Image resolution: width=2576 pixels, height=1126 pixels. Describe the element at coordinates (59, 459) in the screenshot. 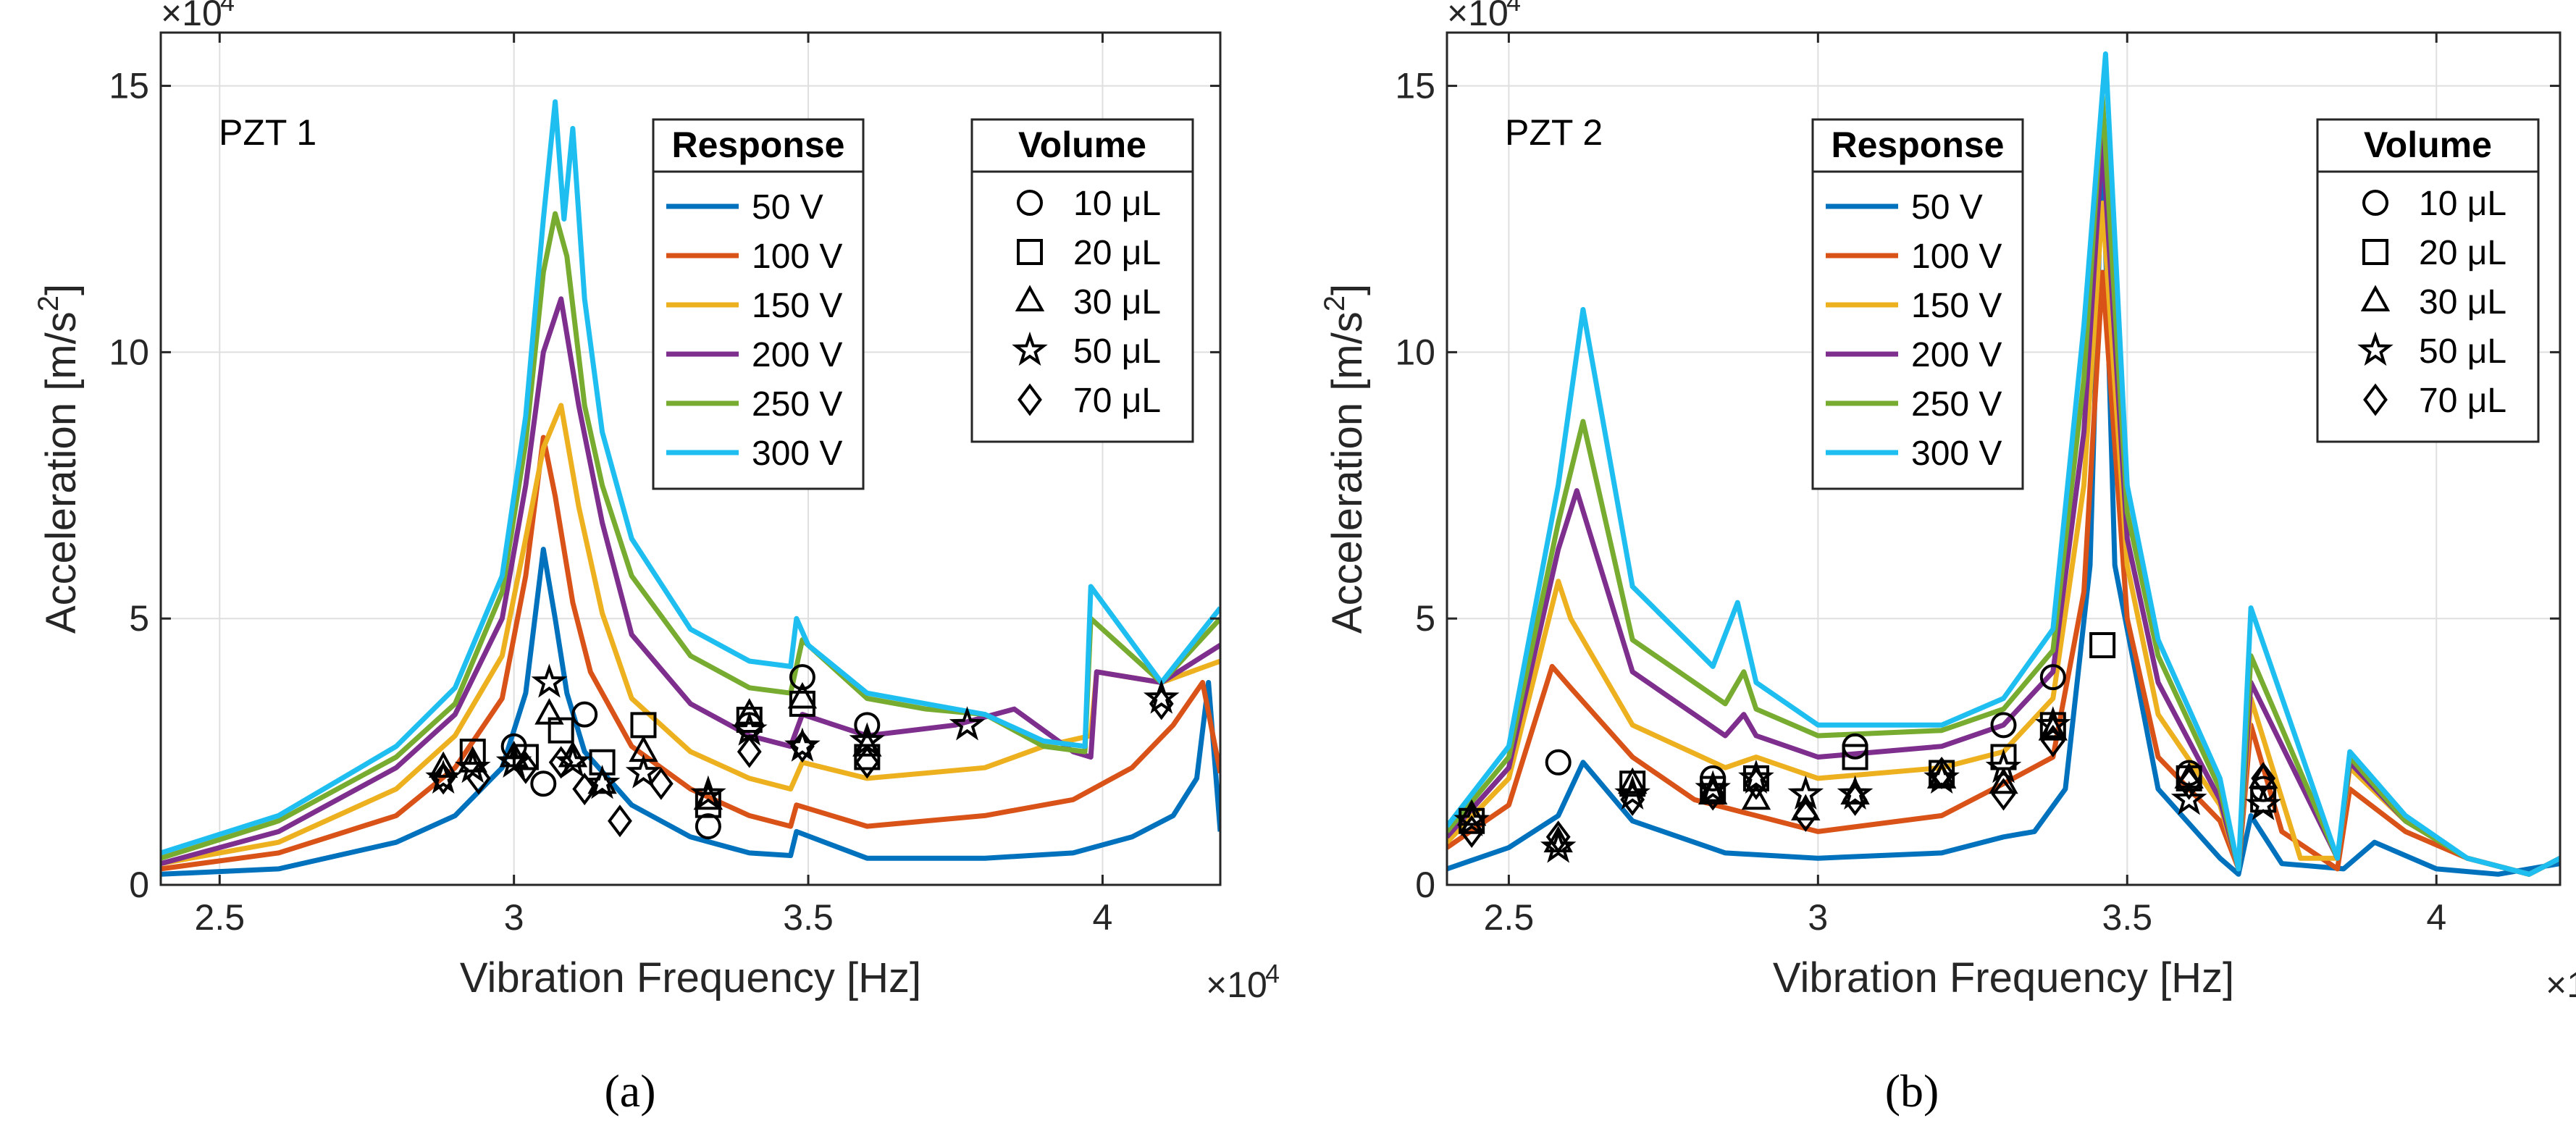

I see `y-axis-label: Acceleration [m/s2]` at that location.